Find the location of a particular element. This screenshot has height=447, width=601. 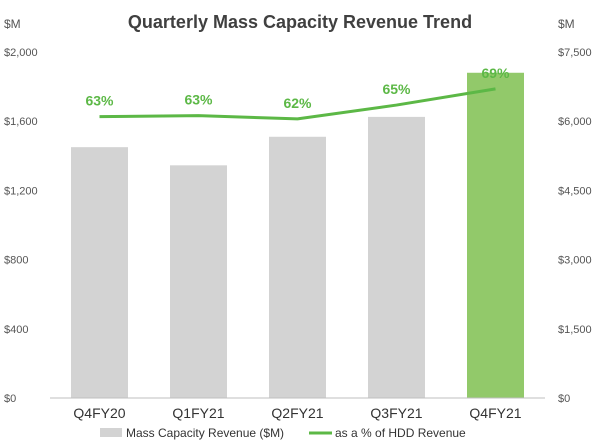

left-tick-label: $2,000 is located at coordinates (21, 53).